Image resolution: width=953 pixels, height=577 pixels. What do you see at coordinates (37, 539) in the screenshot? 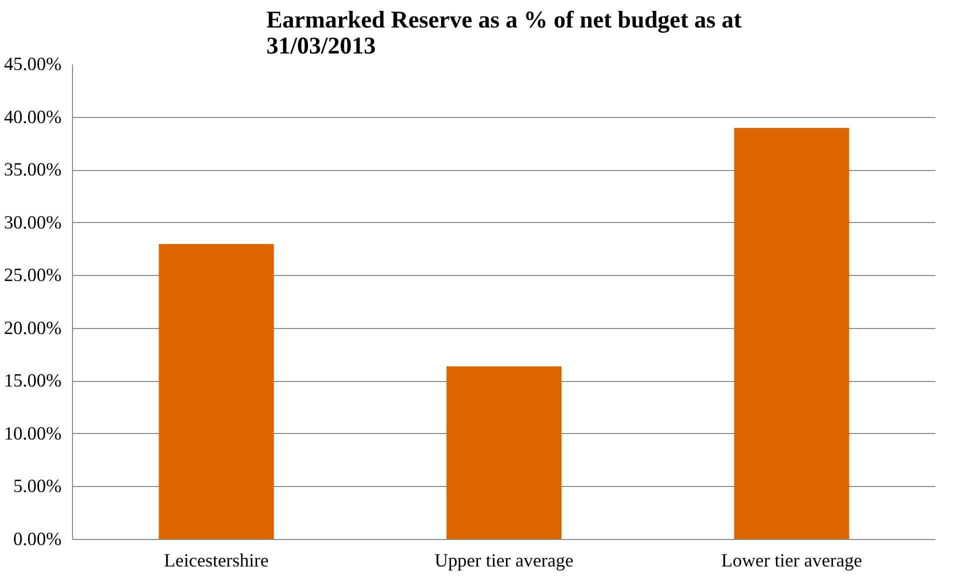
I see `y-tick-label: 0.00%` at bounding box center [37, 539].